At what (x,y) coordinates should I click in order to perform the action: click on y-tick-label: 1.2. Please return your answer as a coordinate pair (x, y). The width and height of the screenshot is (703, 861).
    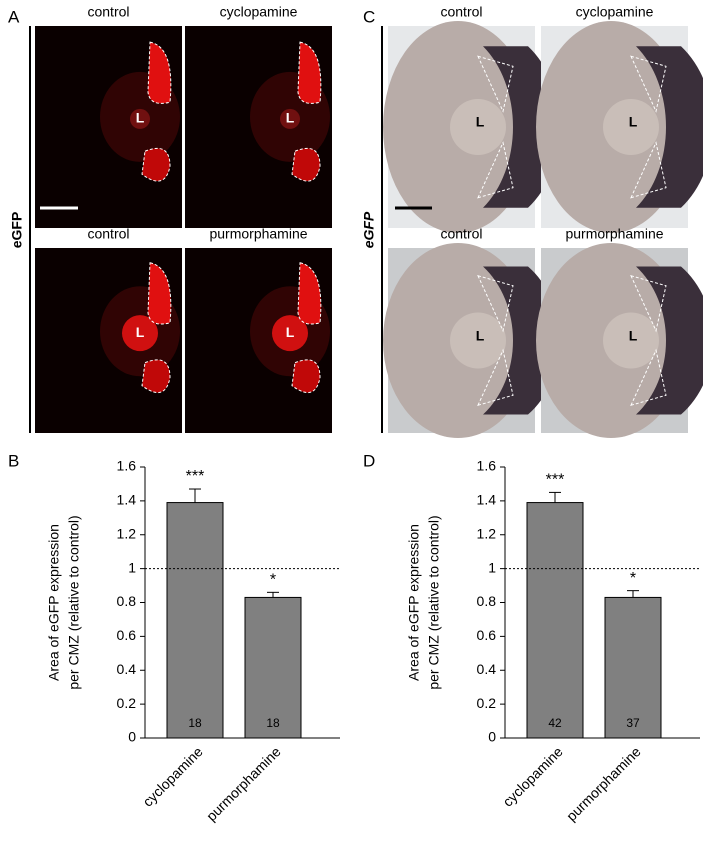
    Looking at the image, I should click on (487, 533).